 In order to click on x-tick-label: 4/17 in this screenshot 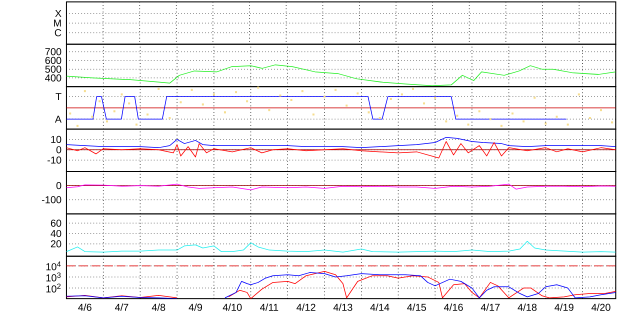, I will do `click(490, 308)`.